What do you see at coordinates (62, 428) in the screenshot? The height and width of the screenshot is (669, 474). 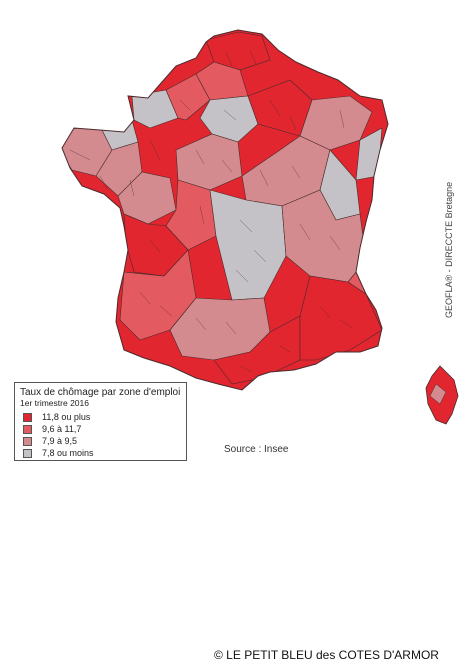 I see `legend-label: 9,6 à 11,7` at bounding box center [62, 428].